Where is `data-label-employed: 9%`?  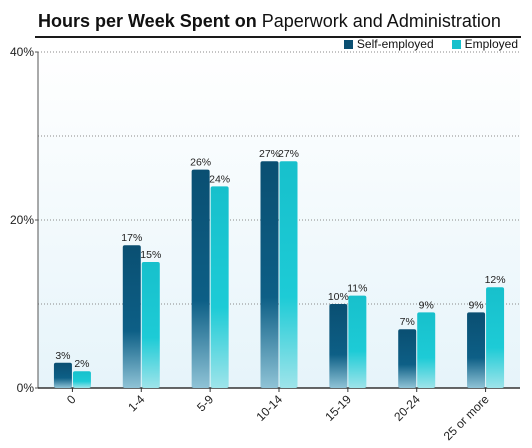 data-label-employed: 9% is located at coordinates (426, 305).